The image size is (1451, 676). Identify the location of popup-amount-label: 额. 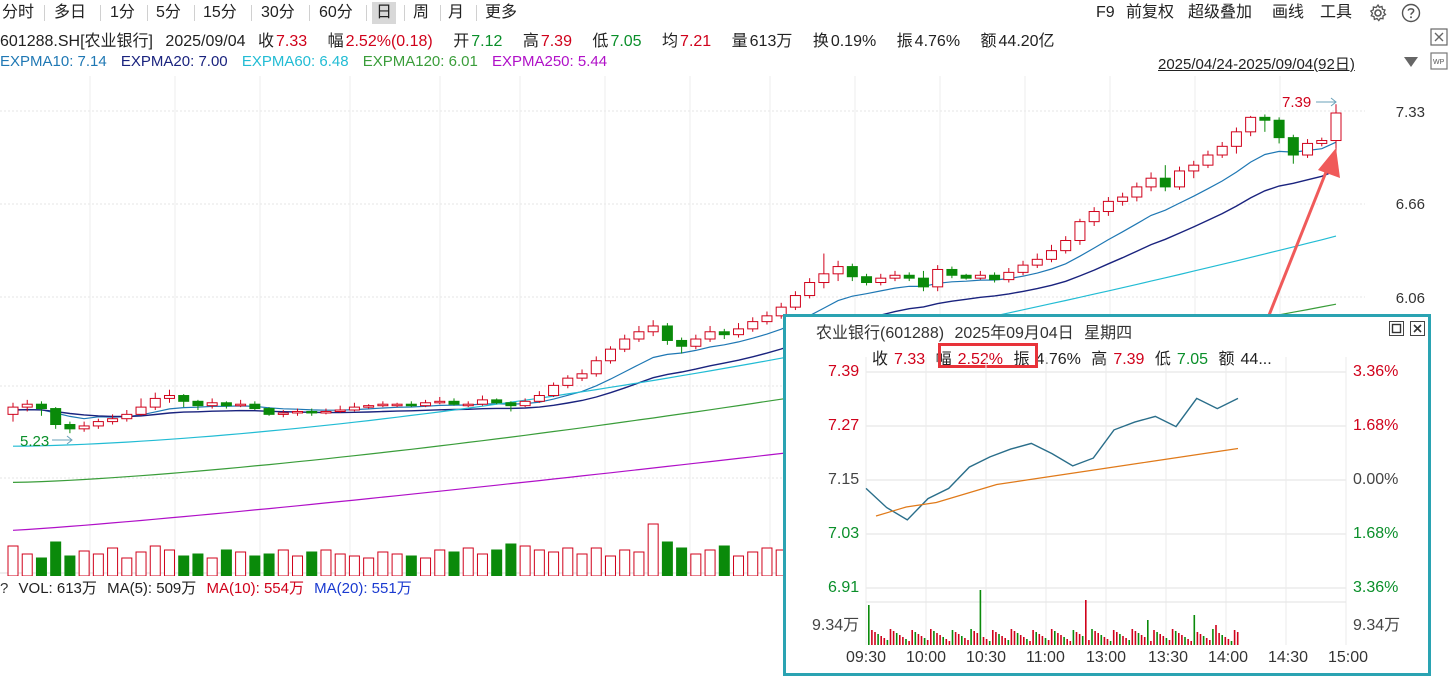
(1226, 359).